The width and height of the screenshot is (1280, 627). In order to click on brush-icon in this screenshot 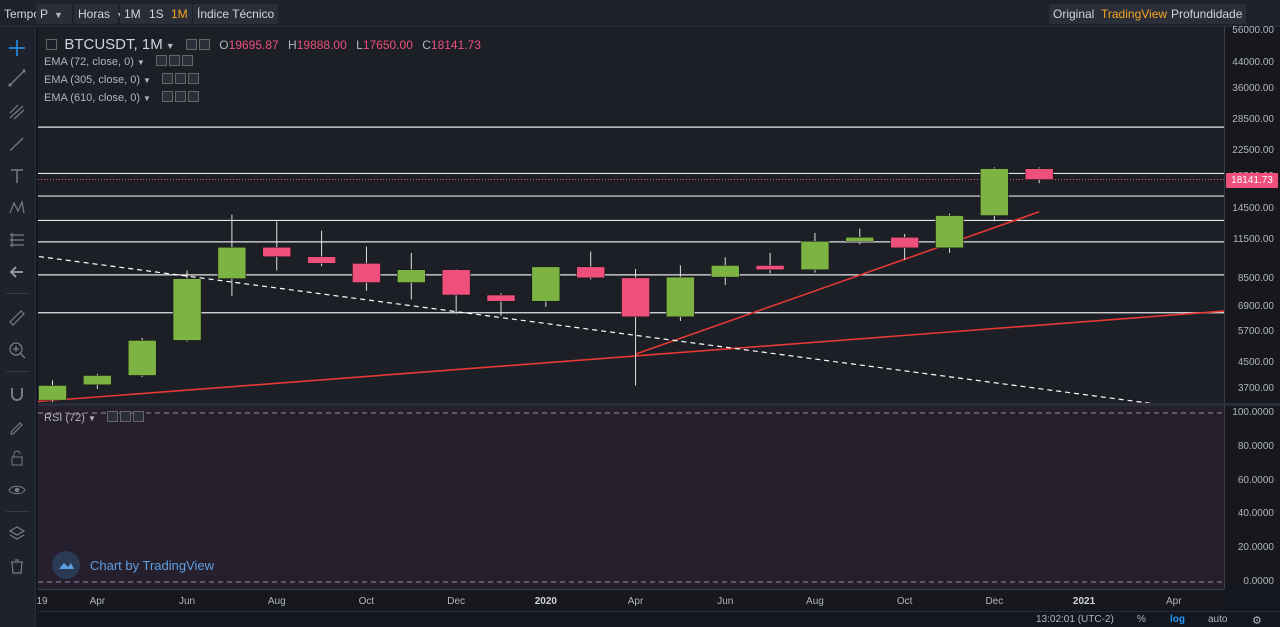, I will do `click(17, 144)`.